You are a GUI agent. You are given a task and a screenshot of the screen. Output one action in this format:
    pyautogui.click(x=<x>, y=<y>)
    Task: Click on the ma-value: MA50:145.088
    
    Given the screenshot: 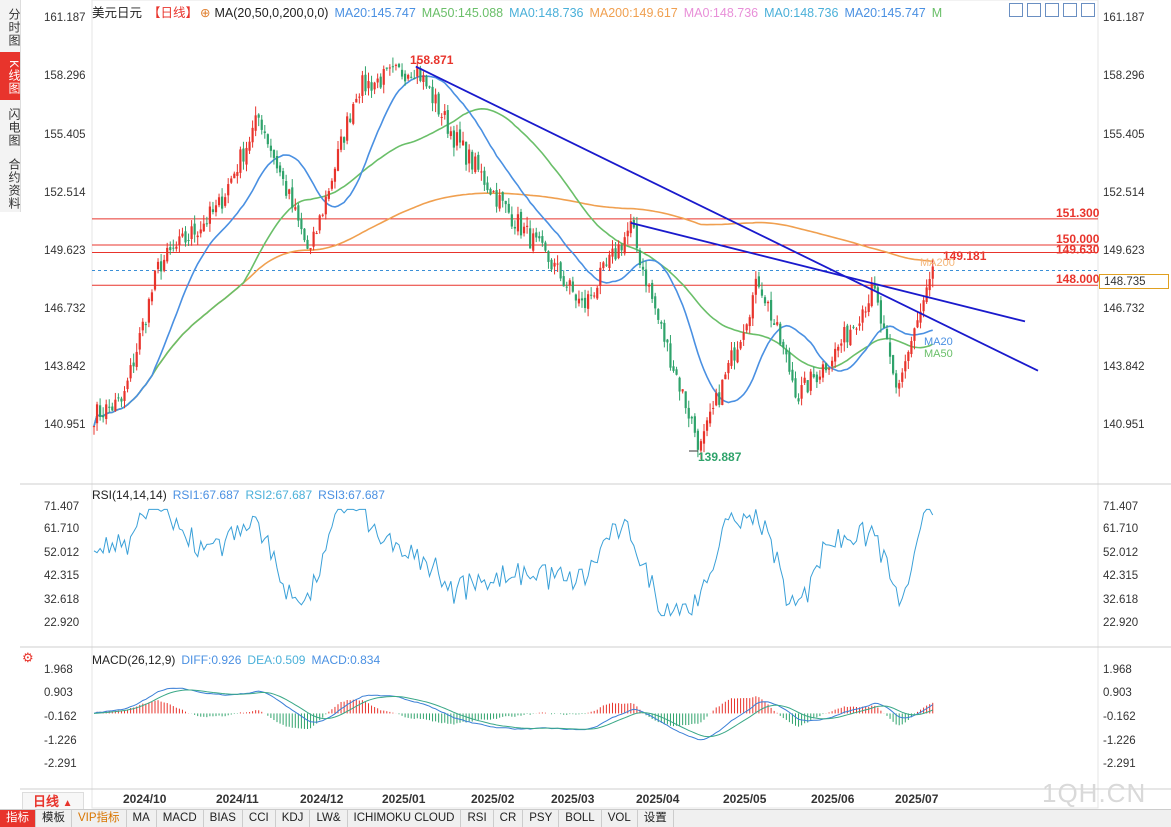 What is the action you would take?
    pyautogui.click(x=462, y=13)
    